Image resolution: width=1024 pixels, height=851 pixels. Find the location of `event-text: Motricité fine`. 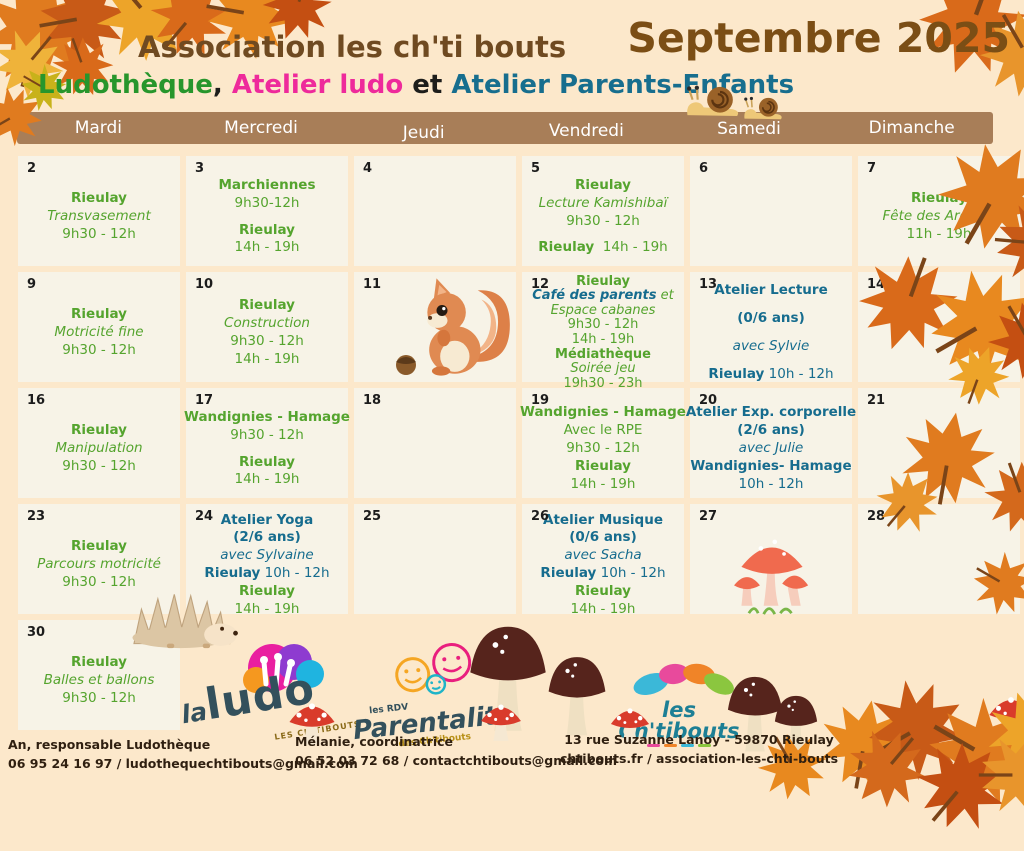

event-text: Motricité fine is located at coordinates (99, 332).